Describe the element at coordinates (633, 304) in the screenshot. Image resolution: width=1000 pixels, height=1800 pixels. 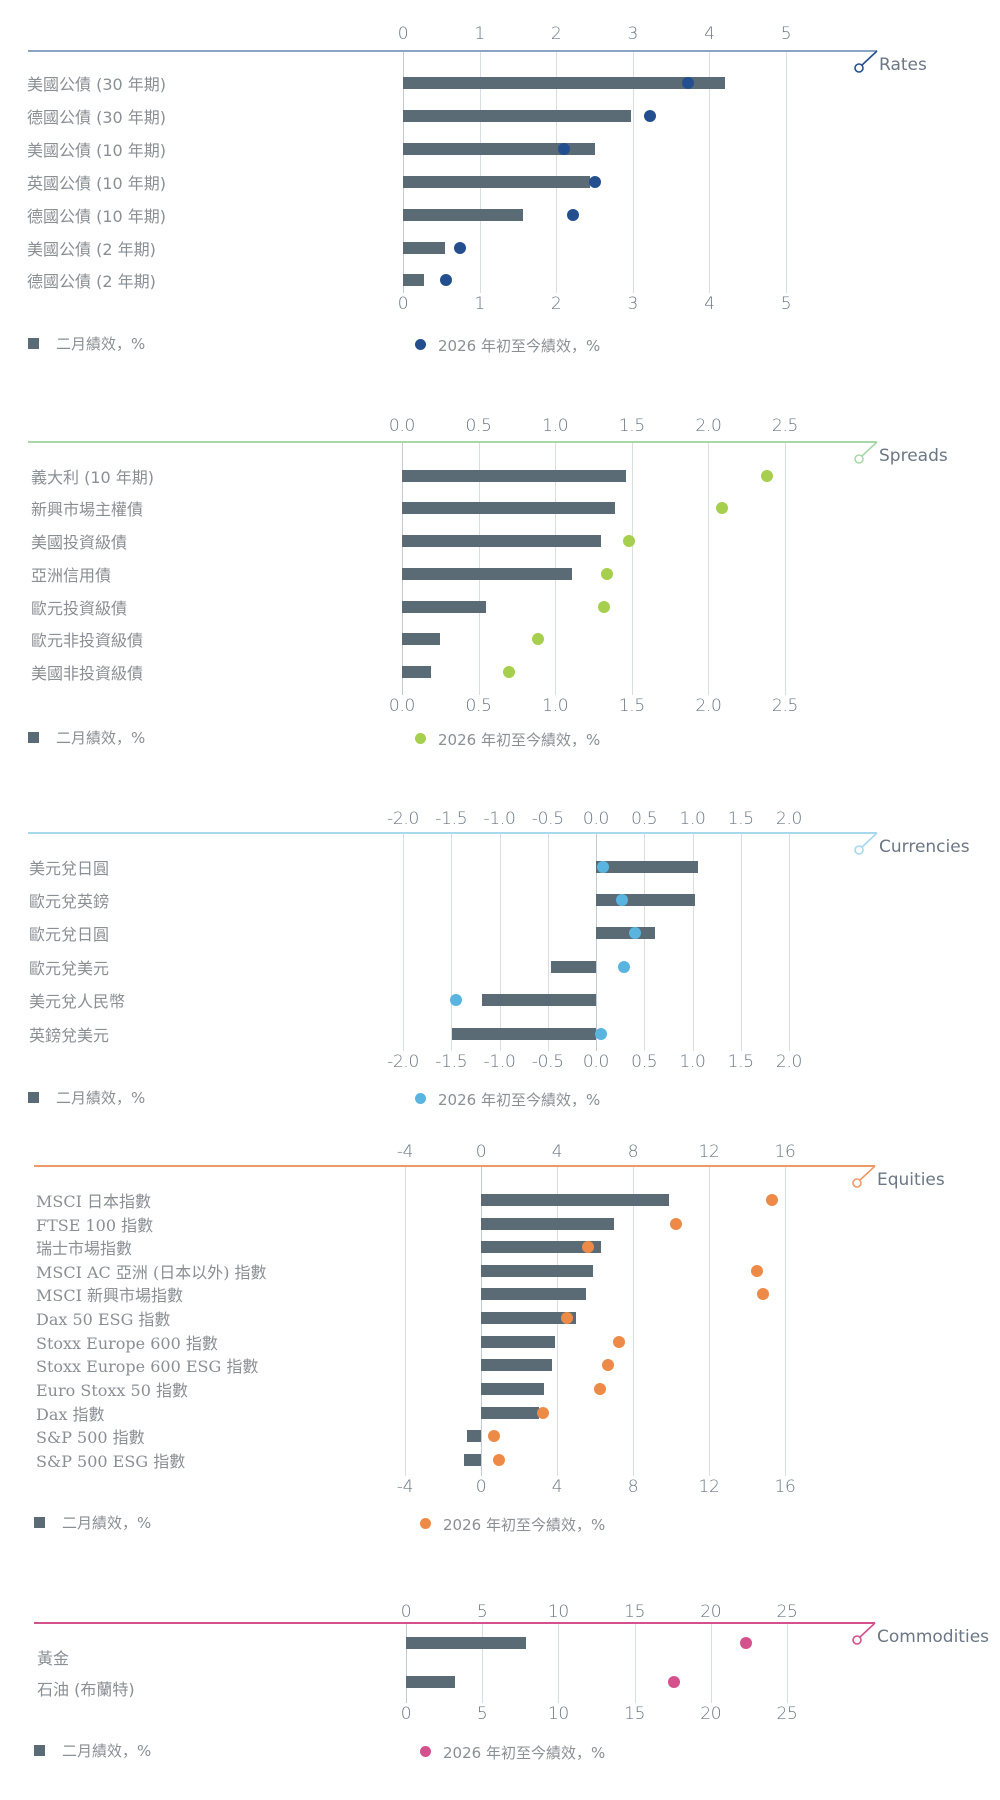
I see `x-tick-bottom: 3` at that location.